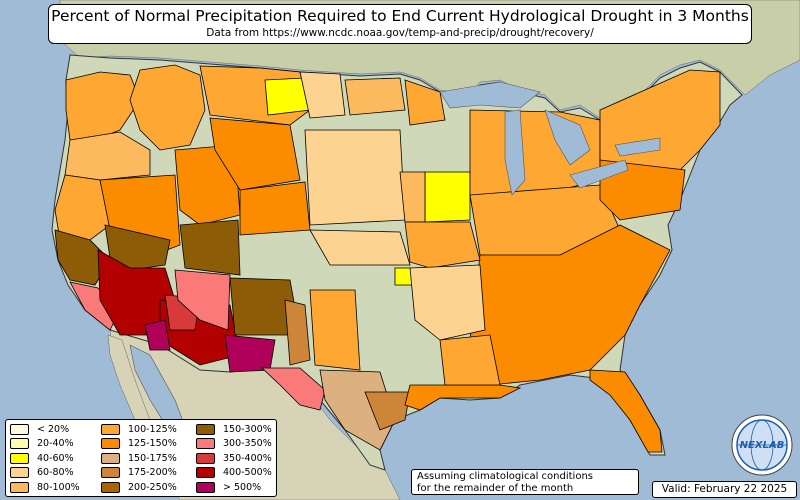  I want to click on region-s-california, so click(82, 257).